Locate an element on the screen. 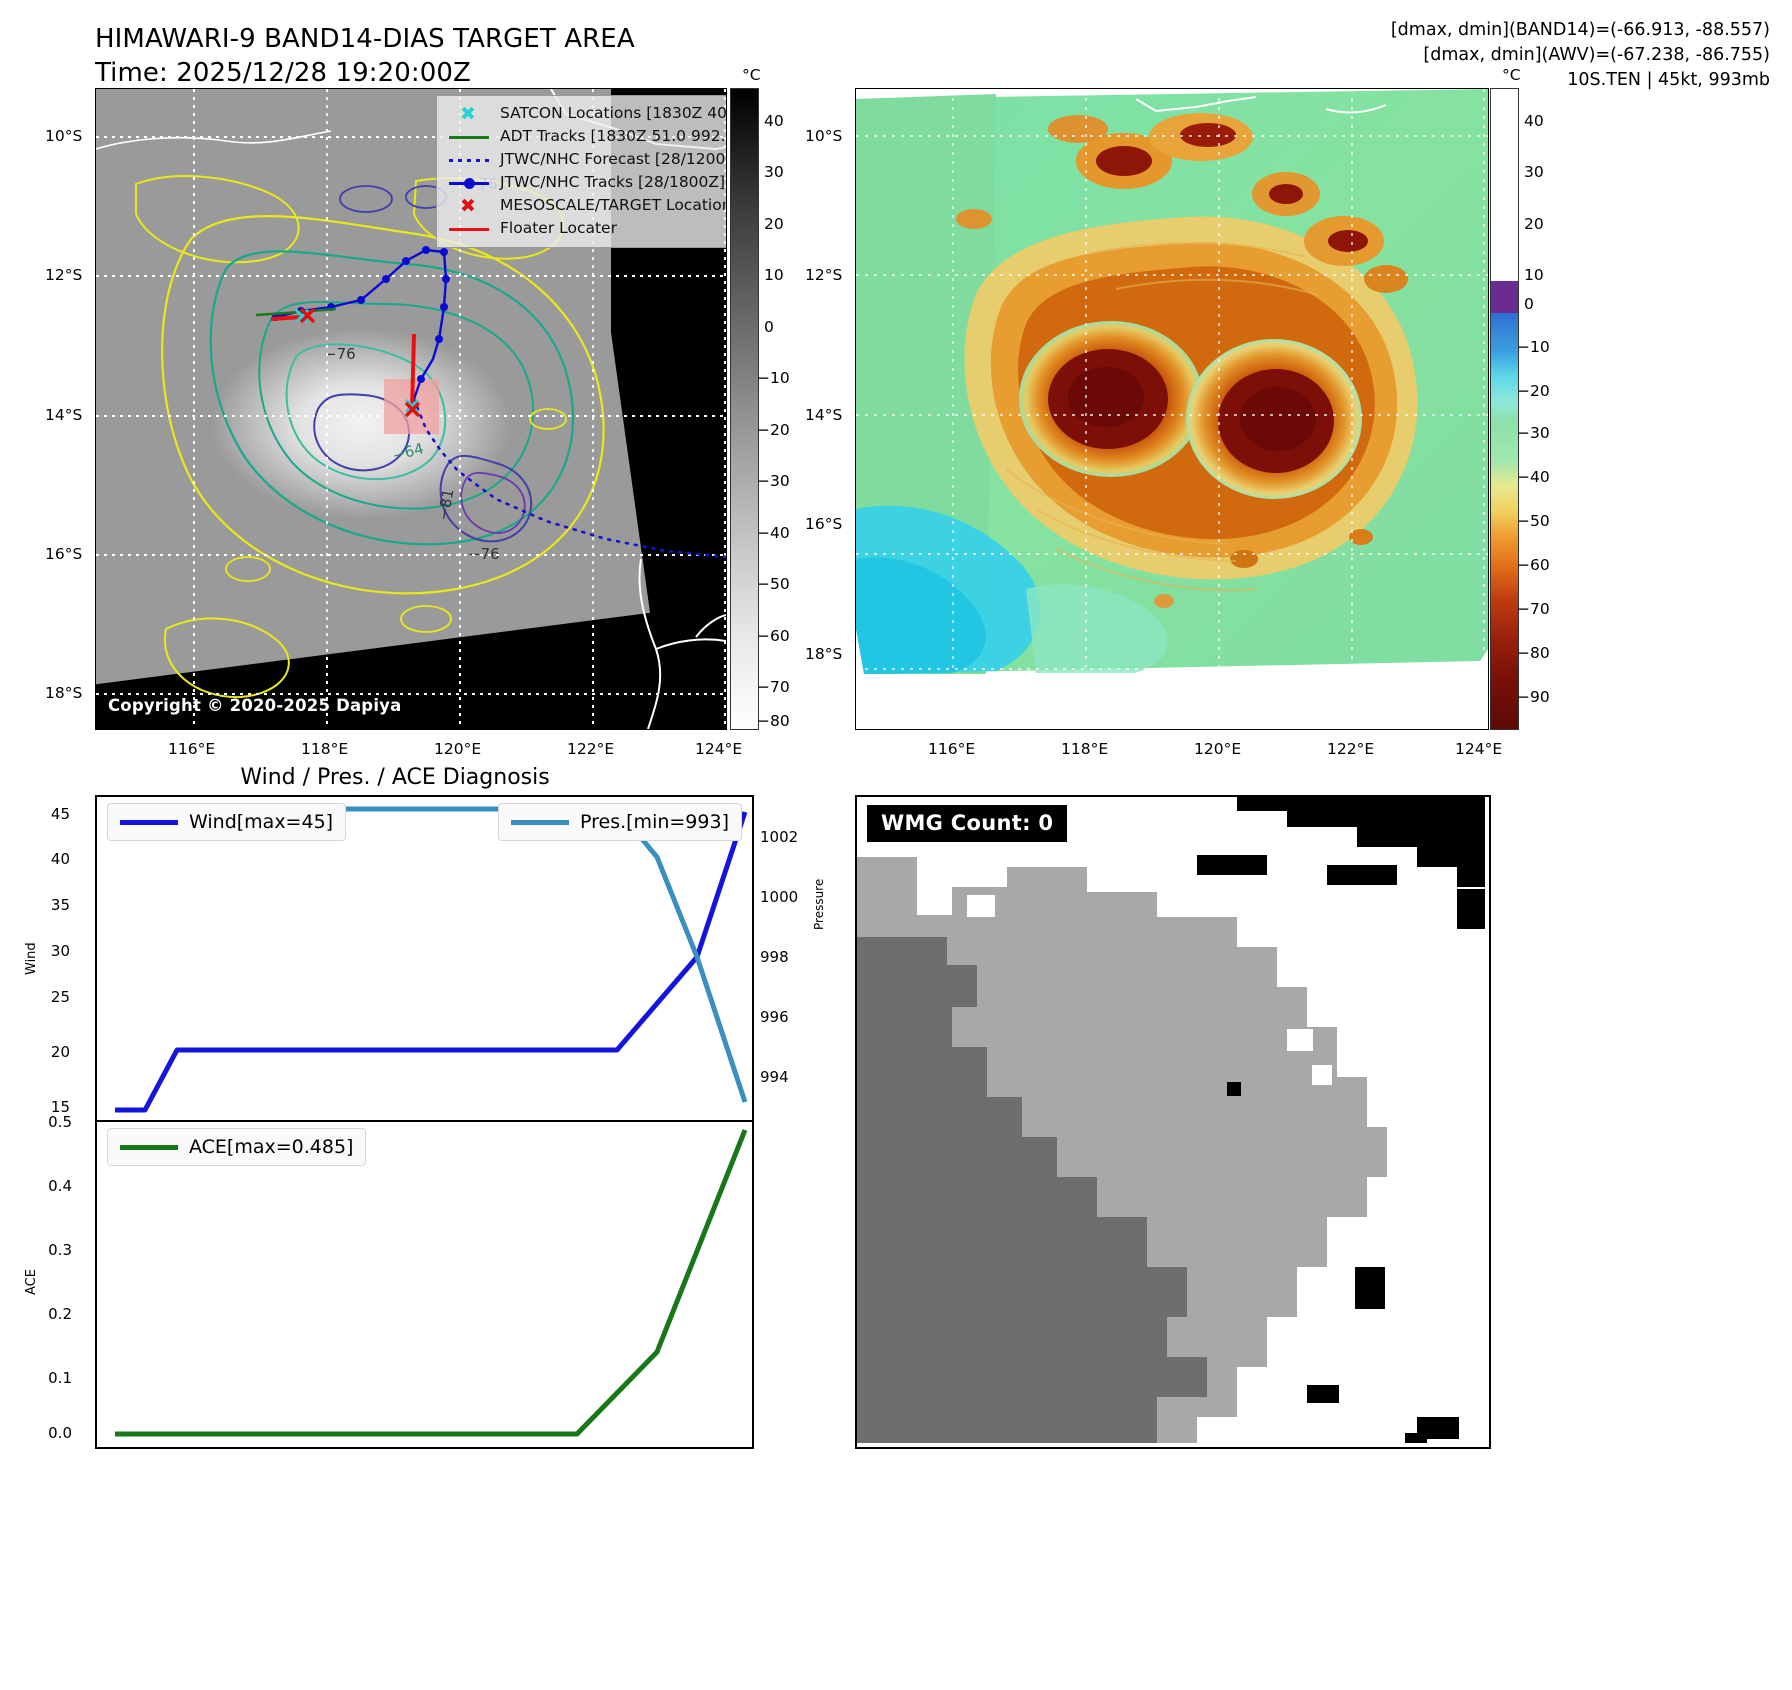 This screenshot has width=1792, height=1690. ace-axis-label: ACE is located at coordinates (31, 1282).